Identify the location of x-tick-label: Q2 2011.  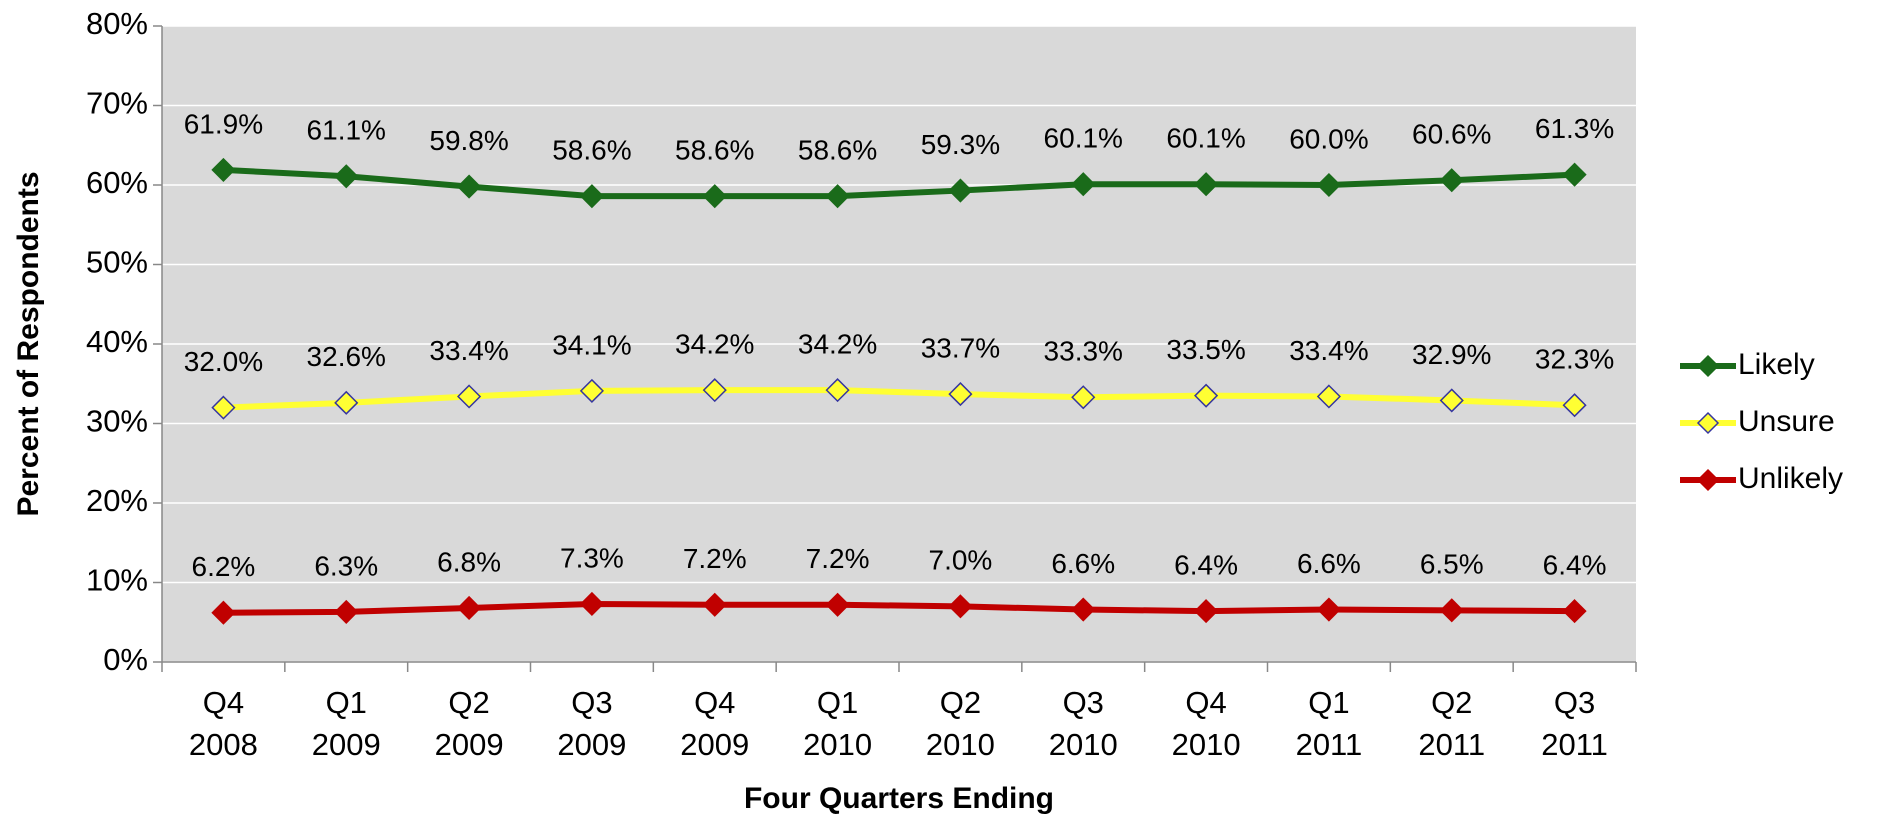
(1451, 723).